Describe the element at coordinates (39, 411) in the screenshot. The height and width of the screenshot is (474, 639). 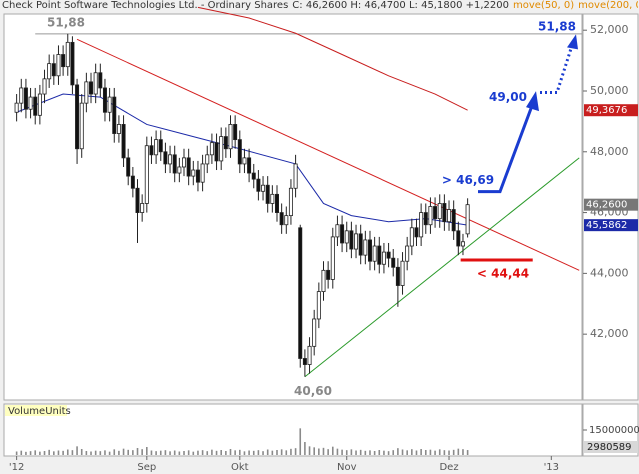
I see `volume-label: VolumeUnits` at that location.